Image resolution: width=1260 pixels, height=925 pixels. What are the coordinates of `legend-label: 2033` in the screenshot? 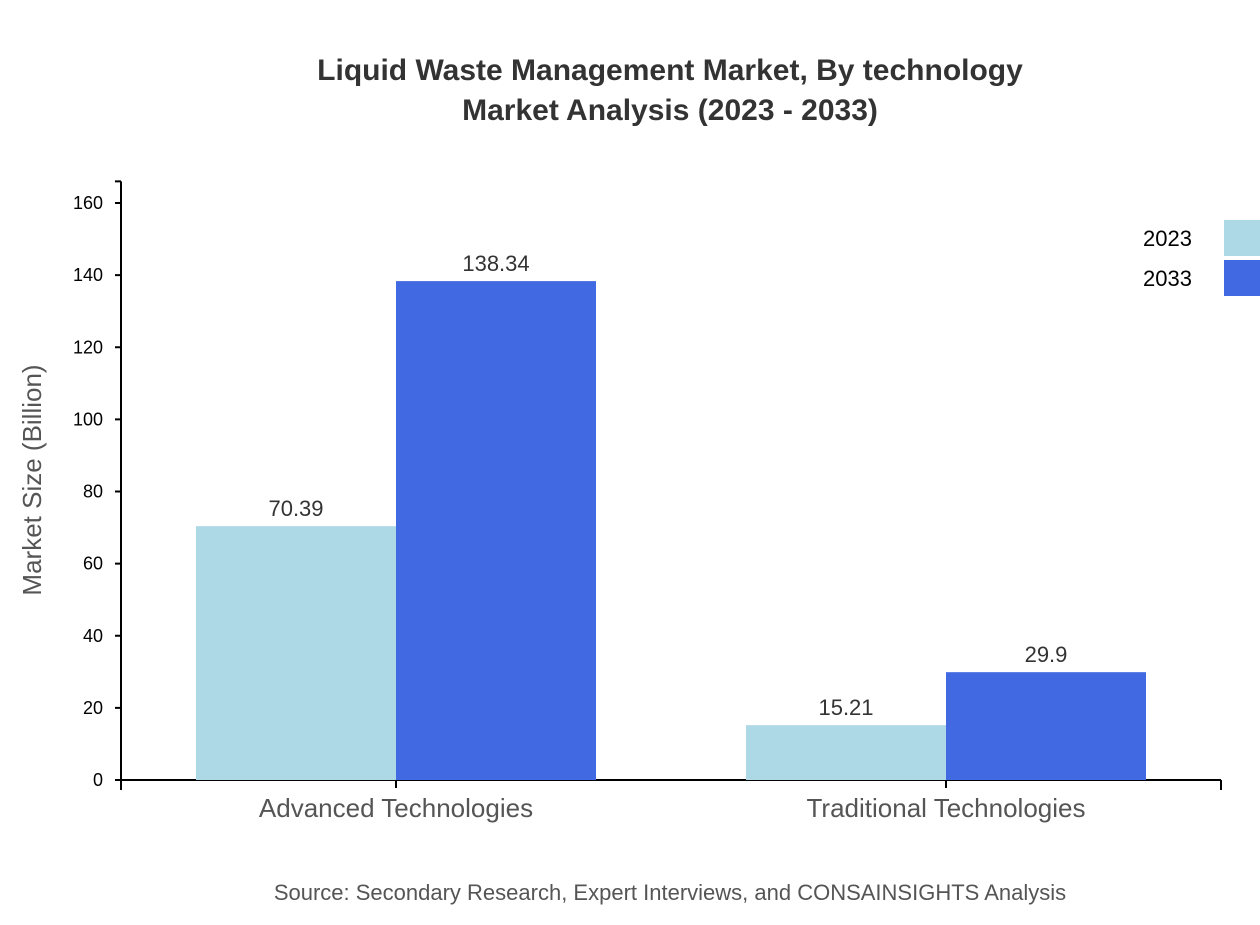 It's located at (1167, 278).